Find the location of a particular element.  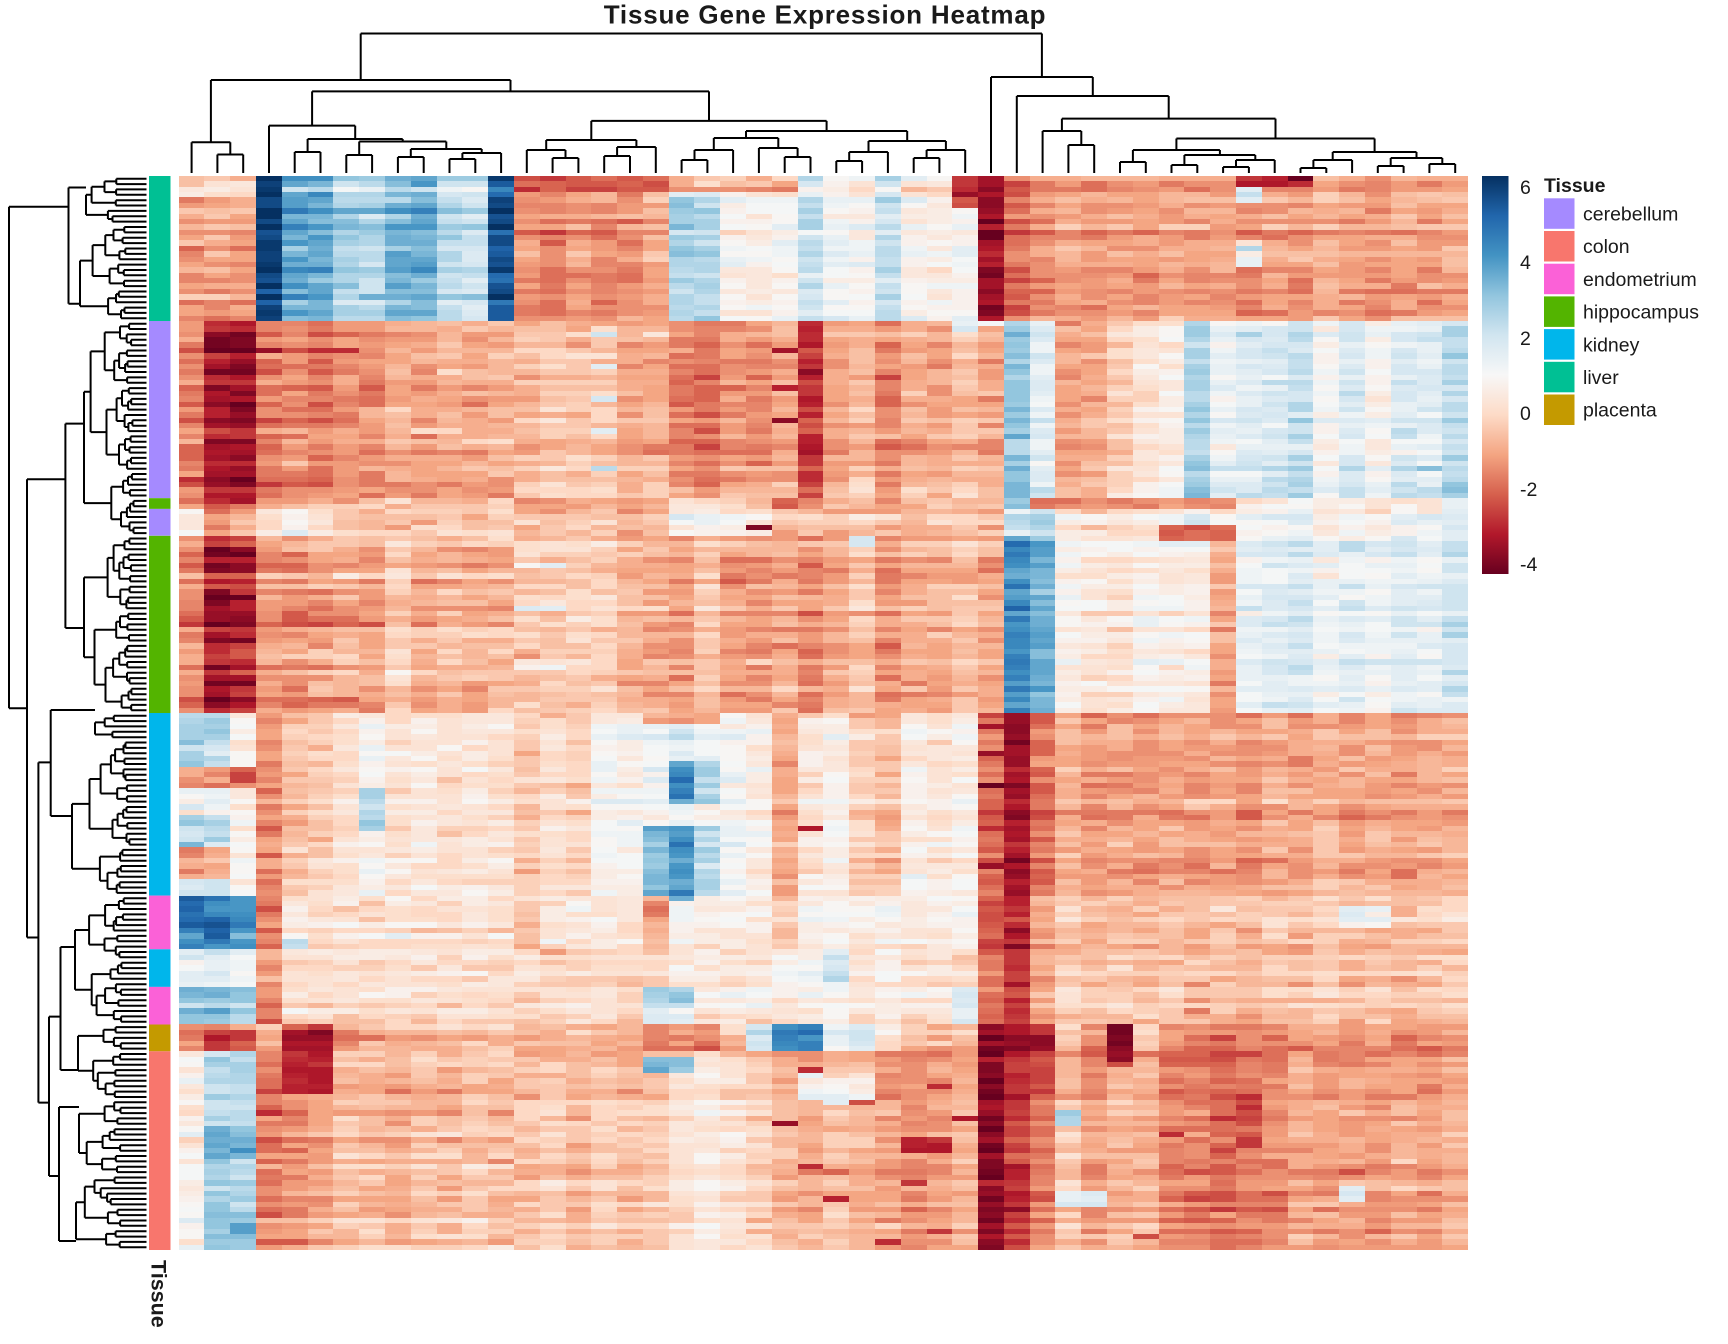

svg-text: endometrium is located at coordinates (1640, 280).